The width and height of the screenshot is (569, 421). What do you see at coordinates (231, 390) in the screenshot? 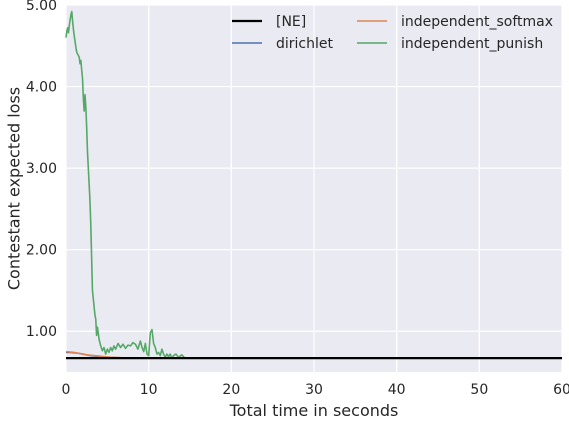
I see `x-tick-label: 20` at bounding box center [231, 390].